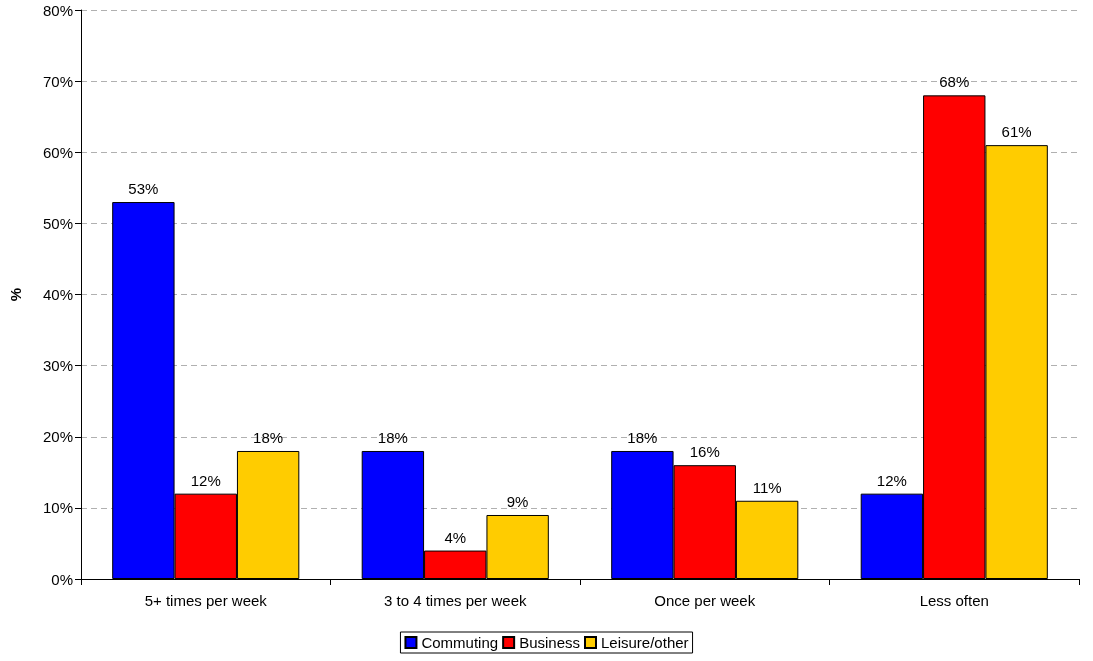 The image size is (1093, 661). What do you see at coordinates (705, 600) in the screenshot?
I see `x-tick-label: Once per week` at bounding box center [705, 600].